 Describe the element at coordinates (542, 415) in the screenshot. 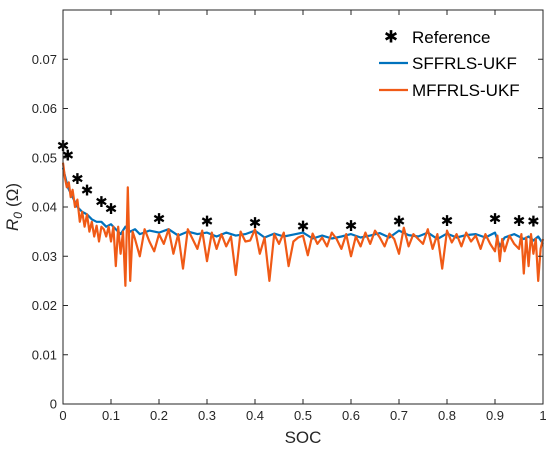

I see `x-tick-label: 1` at that location.